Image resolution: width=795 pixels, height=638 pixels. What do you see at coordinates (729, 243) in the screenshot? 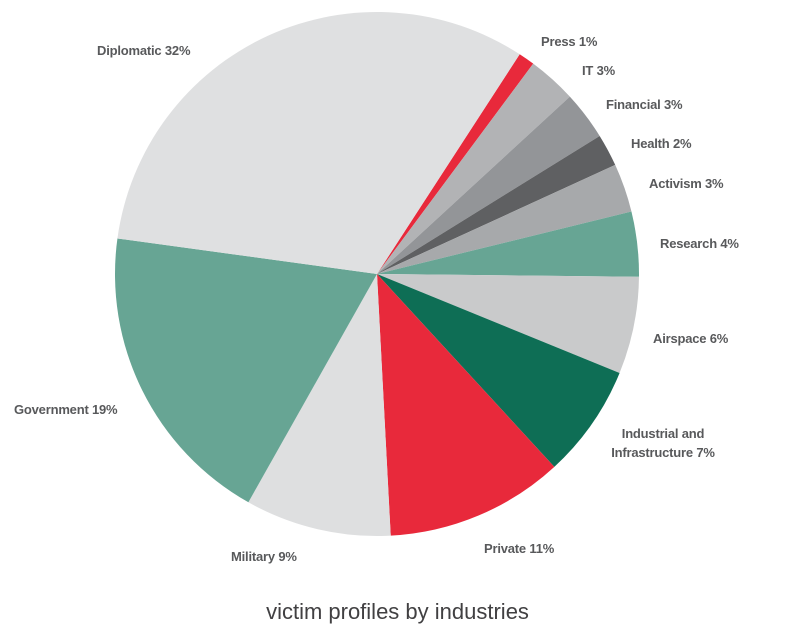
I see `value-label: 4%` at bounding box center [729, 243].